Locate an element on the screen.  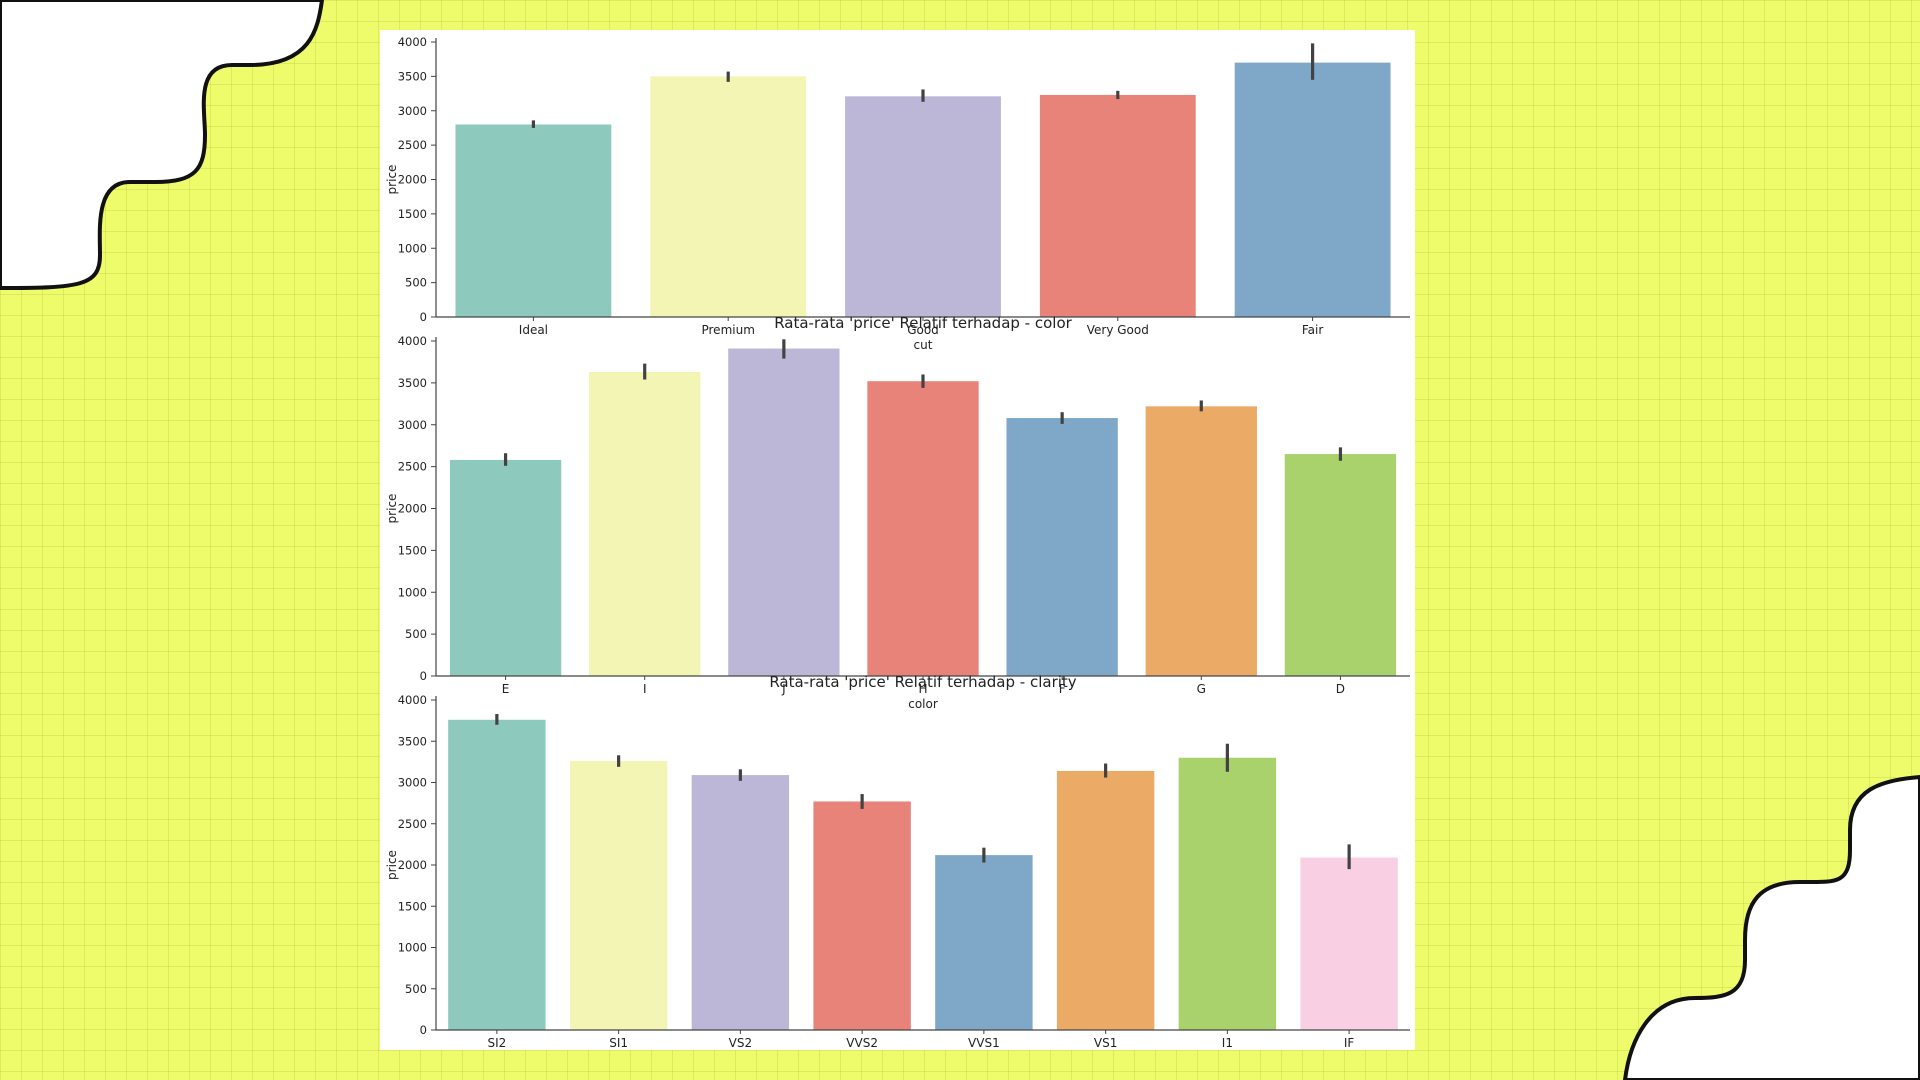
x-tick-label: G is located at coordinates (1201, 689).